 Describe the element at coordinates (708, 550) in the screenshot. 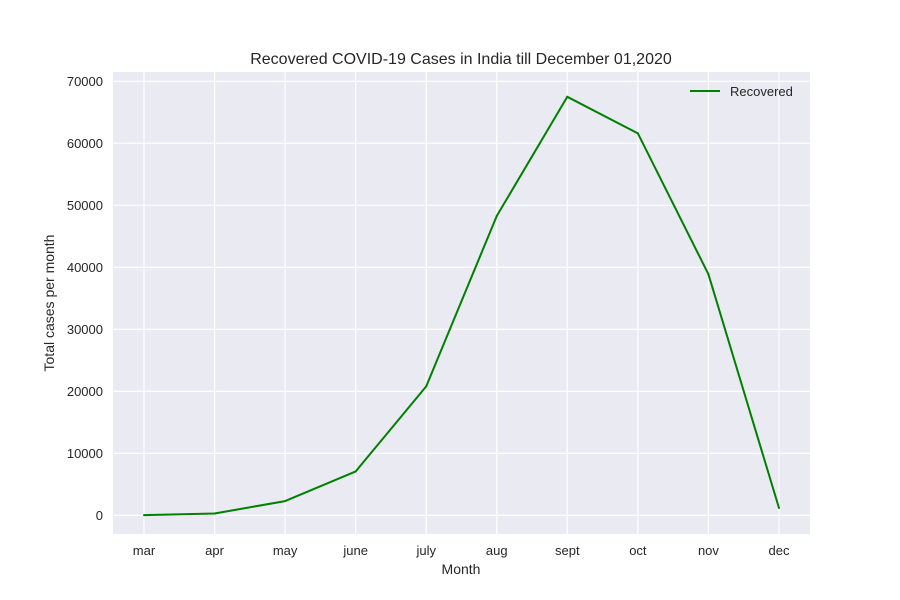

I see `x-tick-label: nov` at that location.